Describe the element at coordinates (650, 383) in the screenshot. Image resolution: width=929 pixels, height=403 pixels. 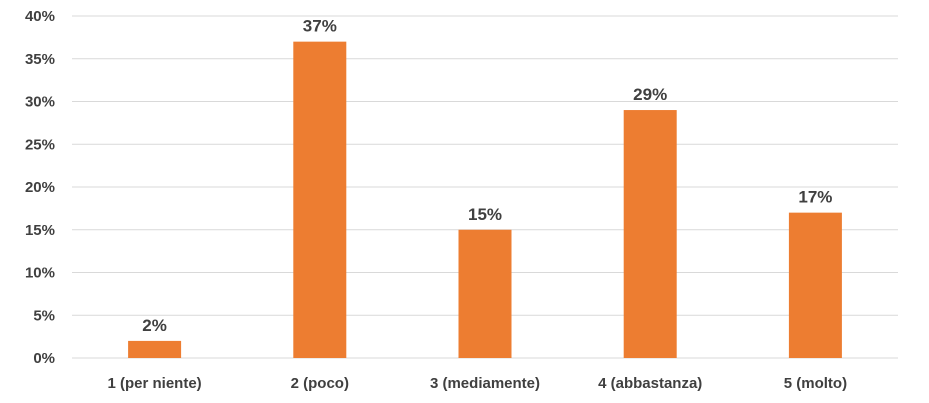
I see `category-label: 4 (abbastanza)` at that location.